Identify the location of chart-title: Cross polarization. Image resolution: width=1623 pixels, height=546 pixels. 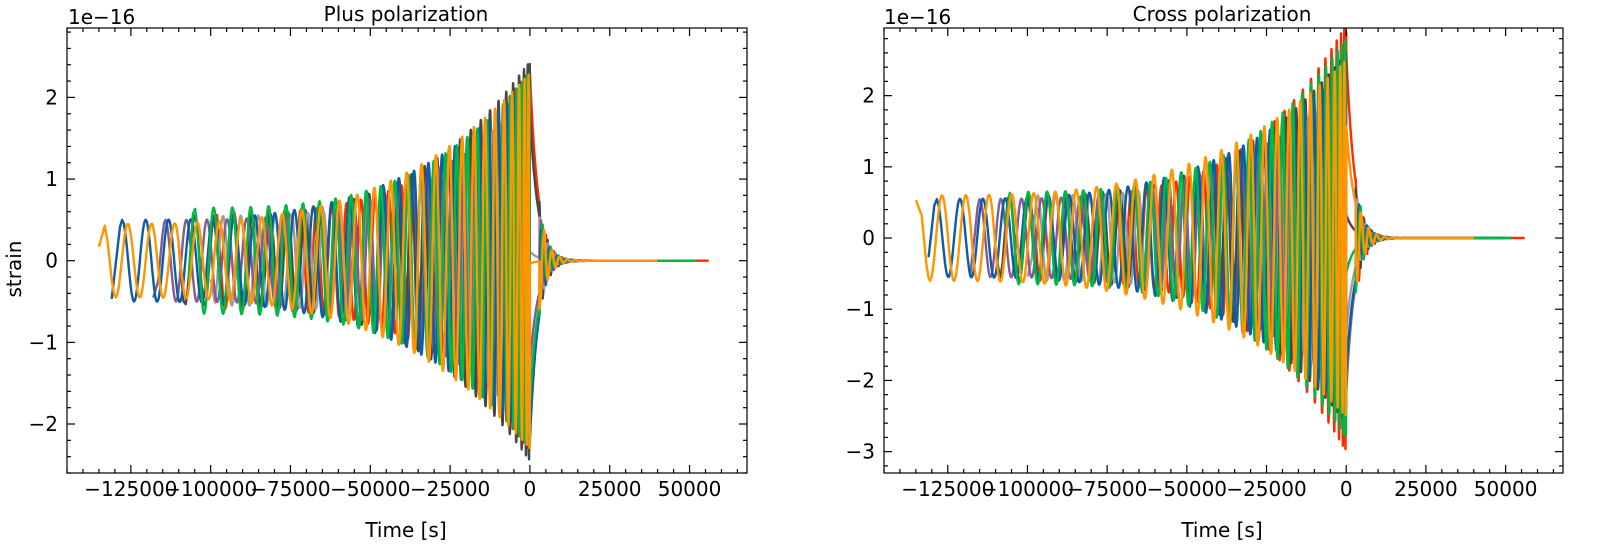
(1222, 14).